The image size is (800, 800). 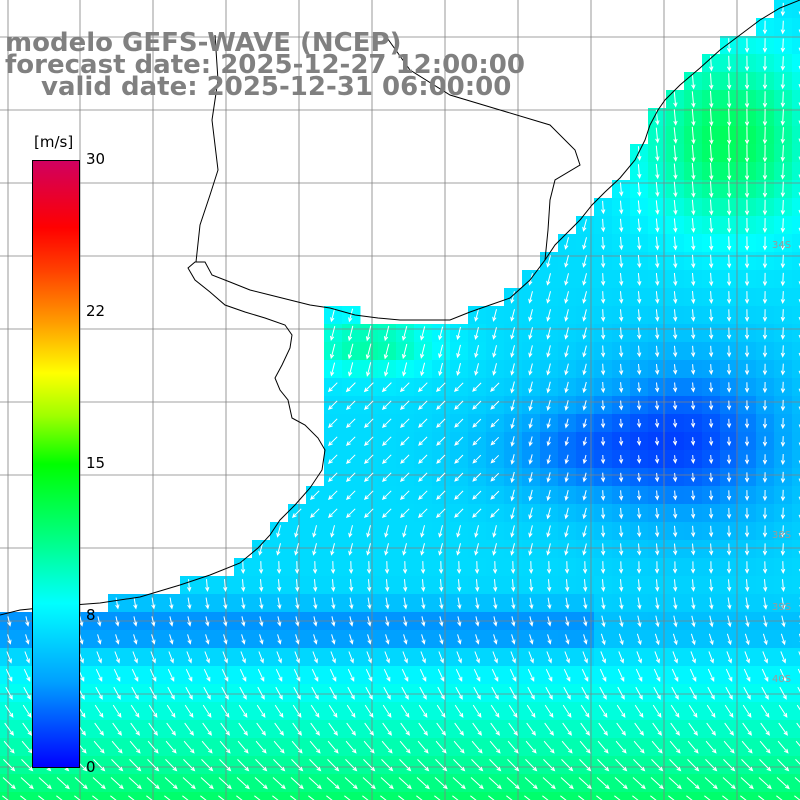 What do you see at coordinates (91, 767) in the screenshot?
I see `colorbar-tick-0: 0` at bounding box center [91, 767].